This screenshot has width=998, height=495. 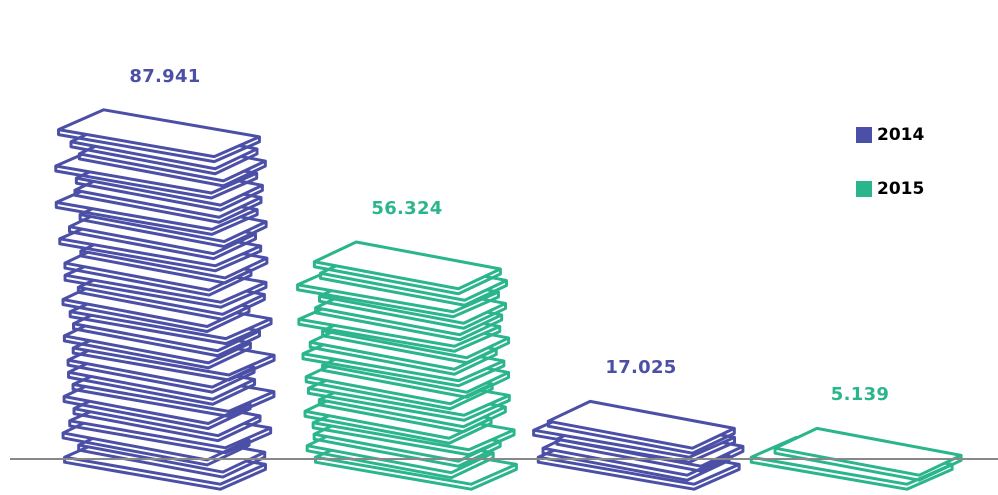 What do you see at coordinates (165, 76) in the screenshot?
I see `data-label-1: 87.941` at bounding box center [165, 76].